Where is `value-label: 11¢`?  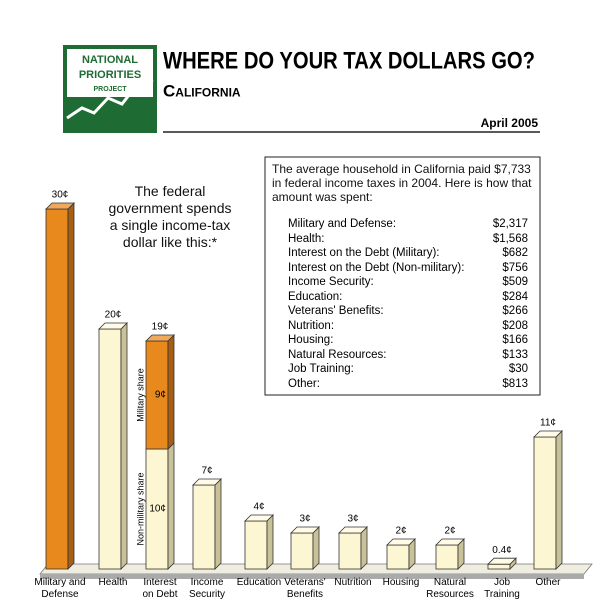
value-label: 11¢ is located at coordinates (548, 423).